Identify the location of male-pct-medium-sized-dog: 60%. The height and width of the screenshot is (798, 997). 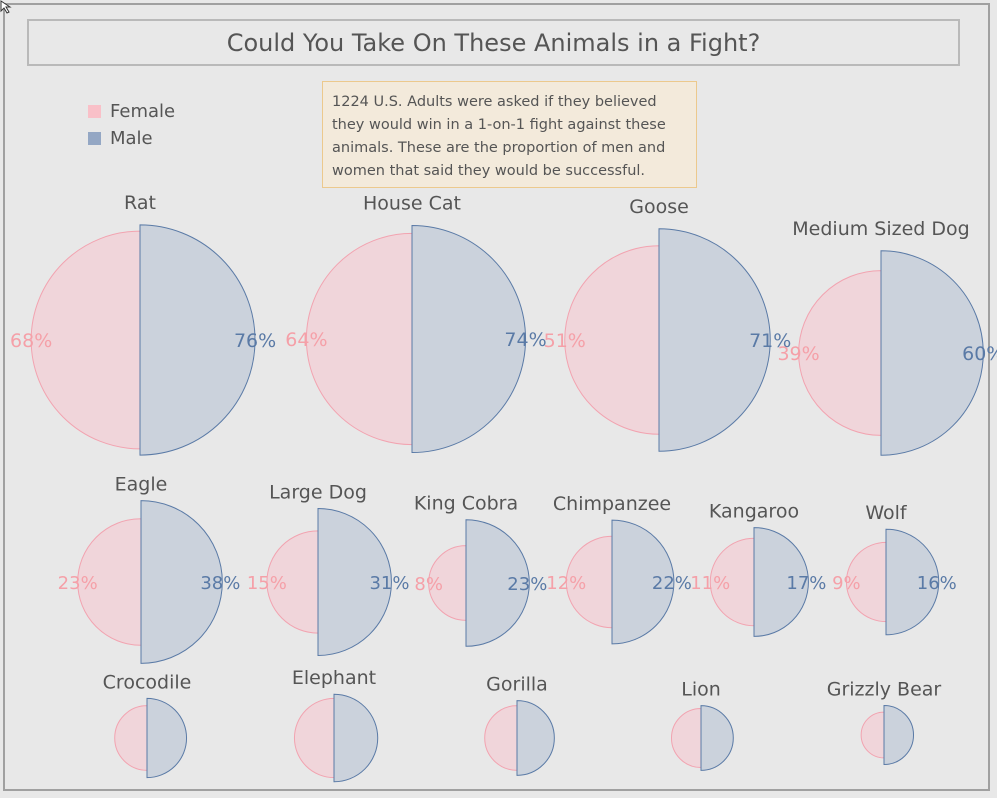
(979, 354).